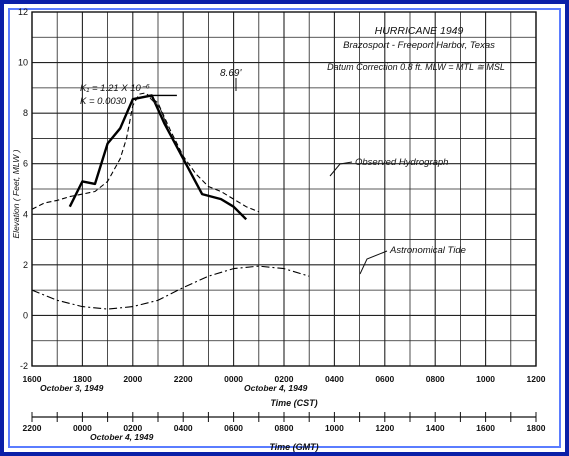 The height and width of the screenshot is (456, 569). I want to click on y-tick-label: 4, so click(25, 214).